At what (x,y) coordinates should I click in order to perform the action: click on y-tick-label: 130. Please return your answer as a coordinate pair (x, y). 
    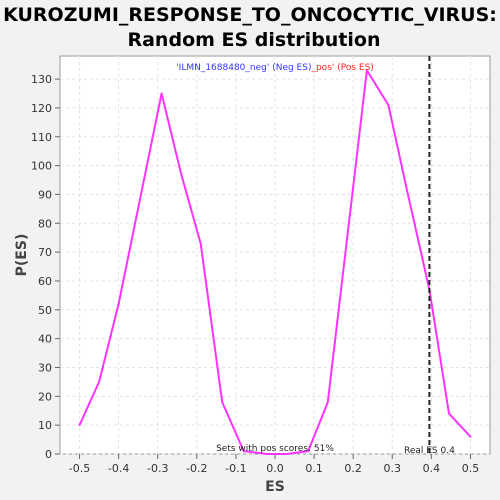
    Looking at the image, I should click on (41, 79).